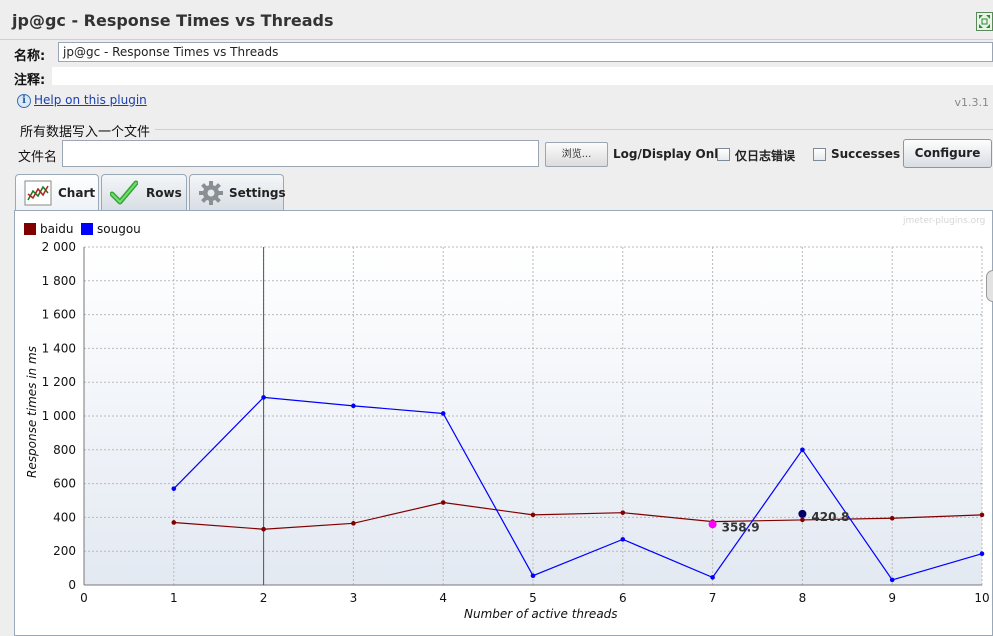 The width and height of the screenshot is (993, 636). What do you see at coordinates (85, 132) in the screenshot?
I see `file-group-title: 所有数据写入一个文件` at bounding box center [85, 132].